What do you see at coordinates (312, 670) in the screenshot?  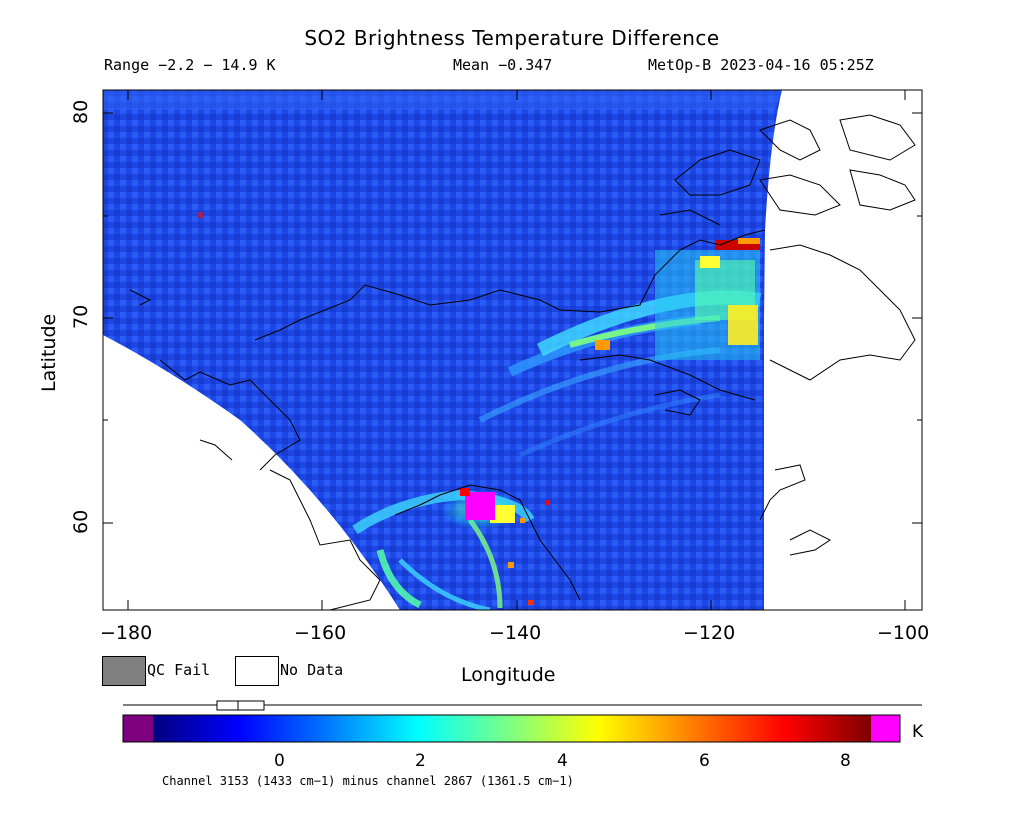 I see `no-data-label: No Data` at bounding box center [312, 670].